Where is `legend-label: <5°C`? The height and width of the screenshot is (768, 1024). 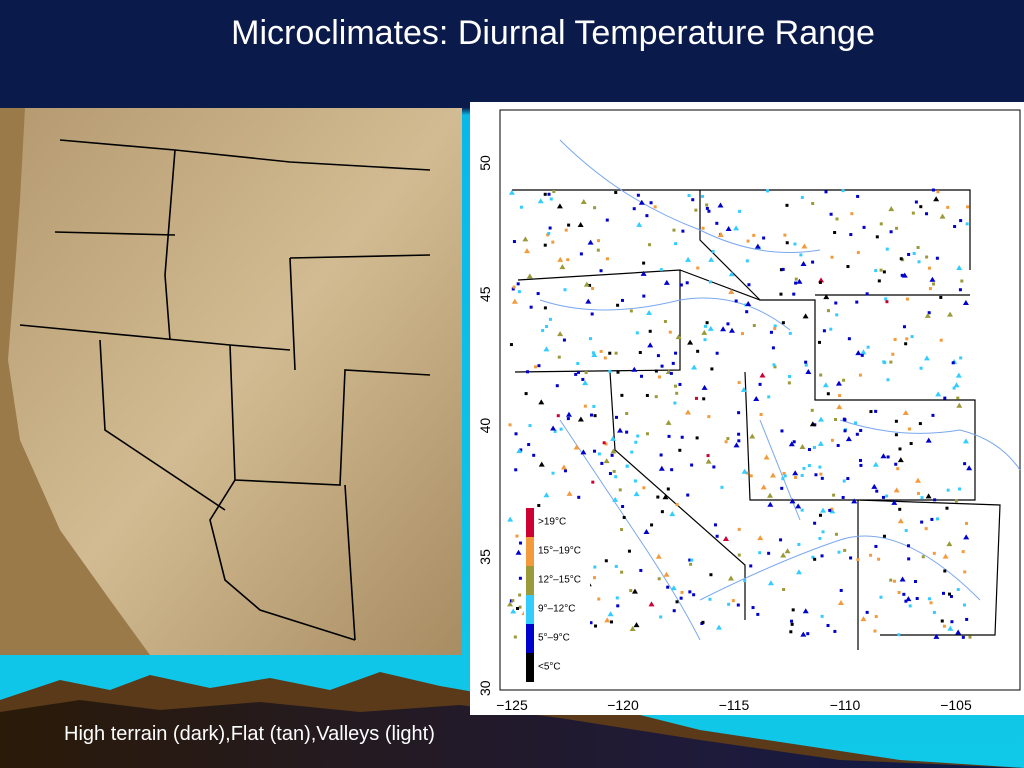
legend-label: <5°C is located at coordinates (549, 667).